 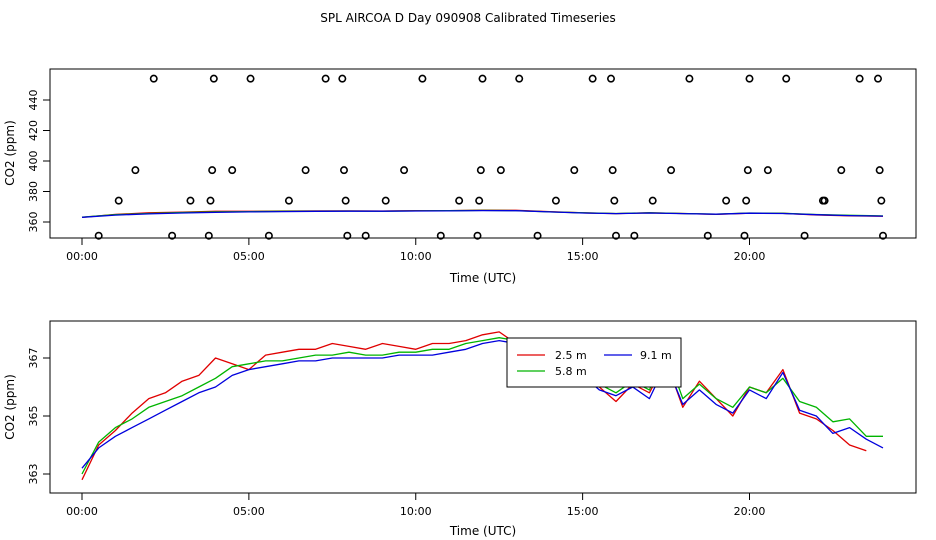 What do you see at coordinates (82, 256) in the screenshot?
I see `scatter-x-tick-label: 00:00` at bounding box center [82, 256].